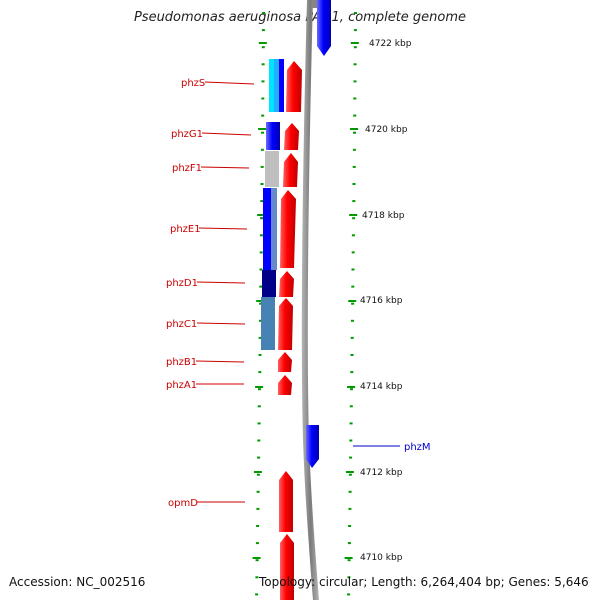  Describe the element at coordinates (187, 134) in the screenshot. I see `gene-label-phzG1: phzG1` at that location.